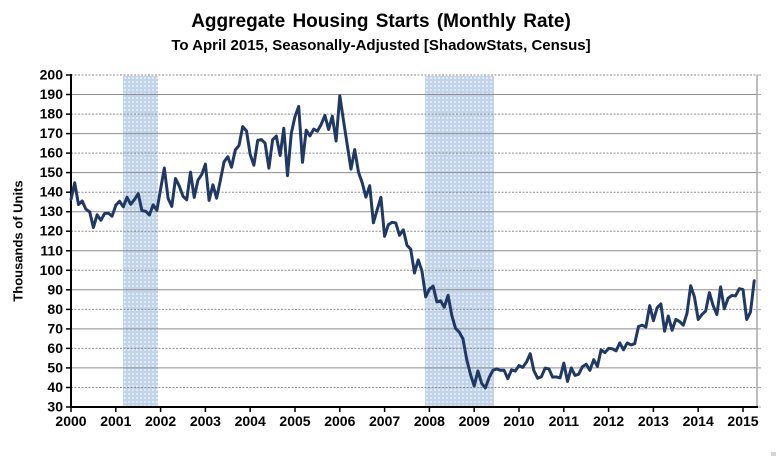 This screenshot has height=459, width=781. What do you see at coordinates (55, 387) in the screenshot?
I see `y-tick-label: 40` at bounding box center [55, 387].